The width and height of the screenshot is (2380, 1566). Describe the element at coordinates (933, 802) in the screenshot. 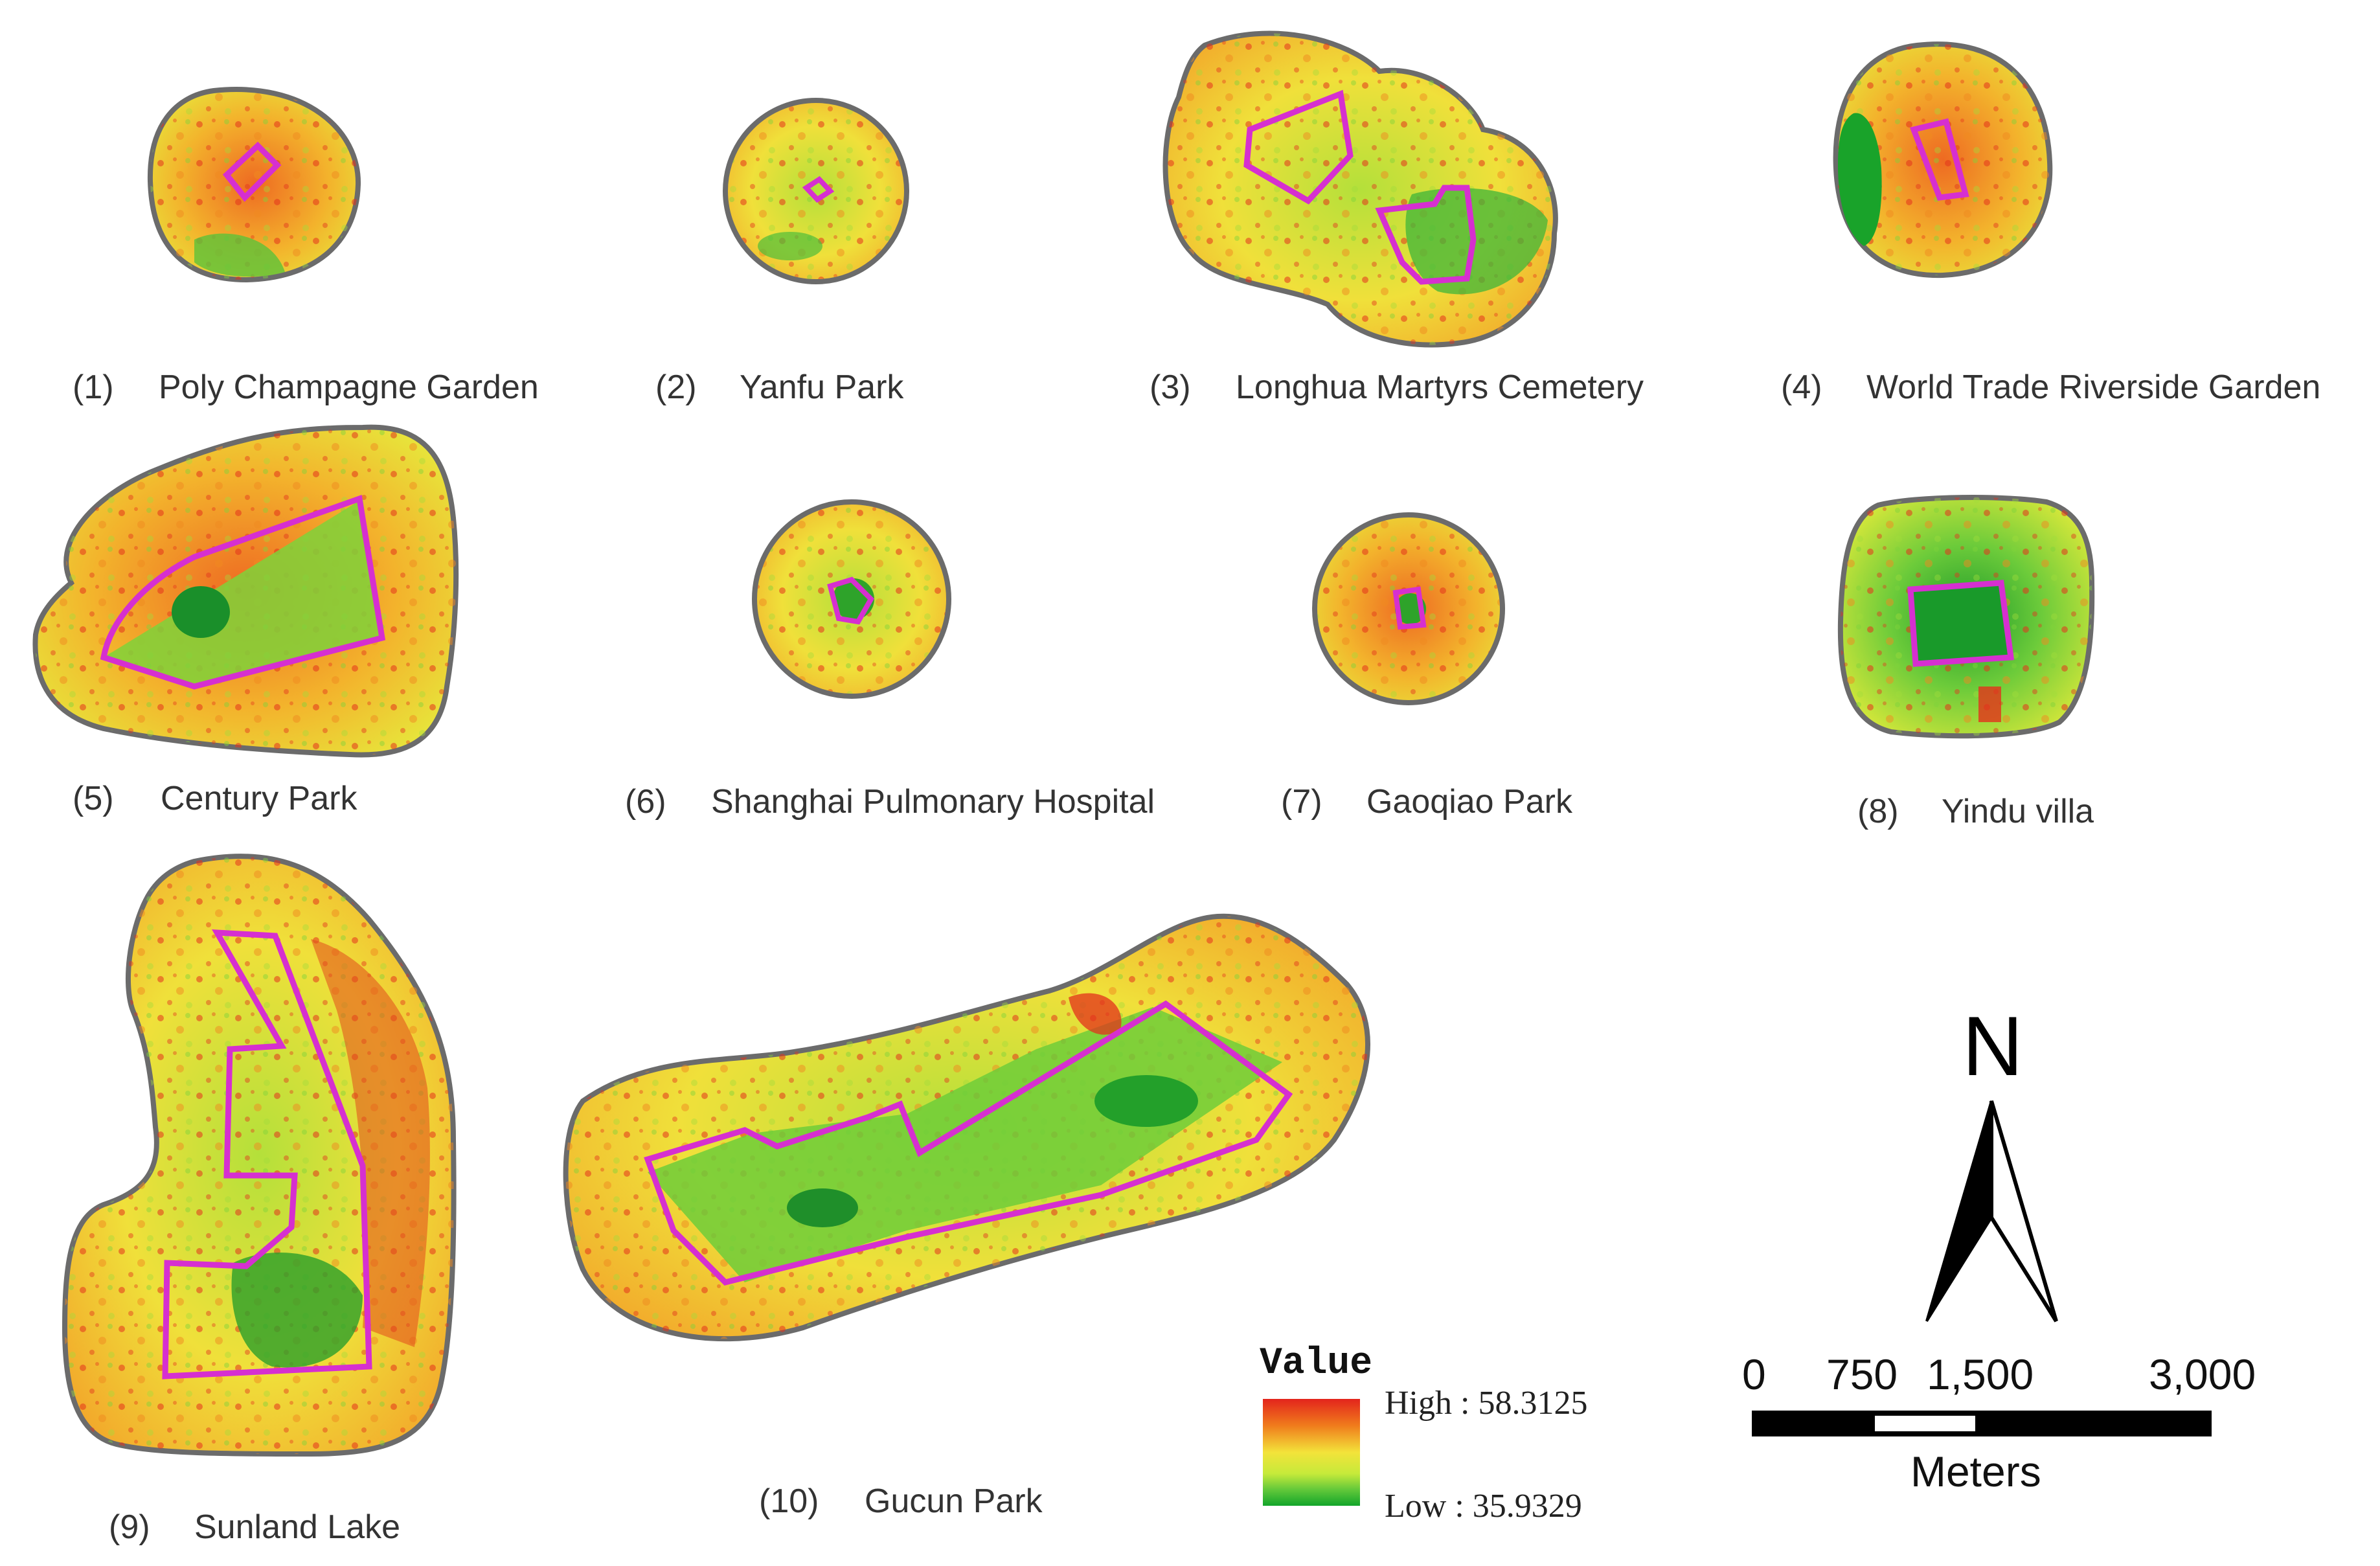

I see `caption-6-name: Shanghai Pulmonary Hospital` at that location.